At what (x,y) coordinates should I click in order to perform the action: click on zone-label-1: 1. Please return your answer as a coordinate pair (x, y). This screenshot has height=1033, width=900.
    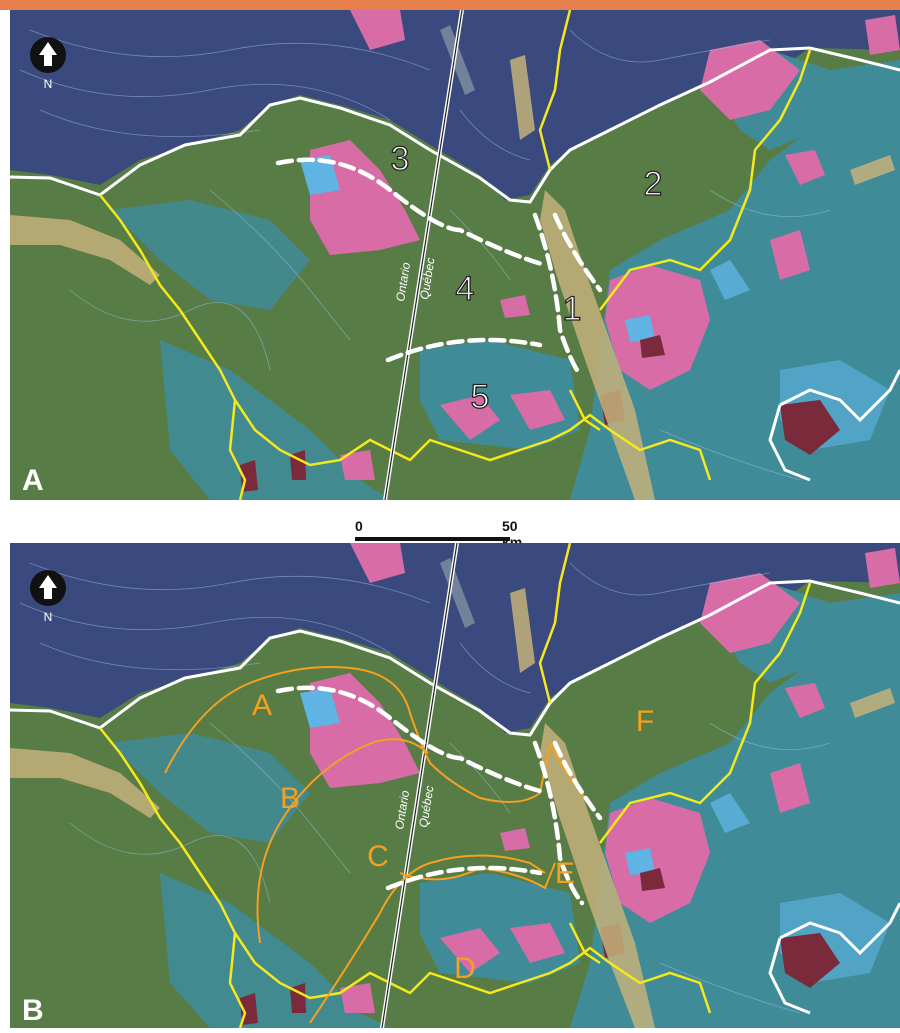
    Looking at the image, I should click on (572, 309).